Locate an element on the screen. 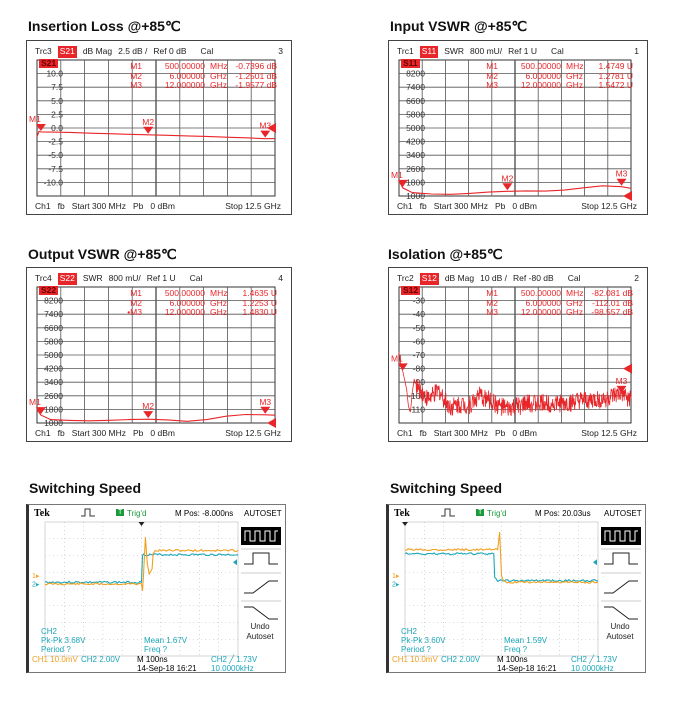 This screenshot has height=706, width=676. stop-freq: Stop 12.5 GHz is located at coordinates (253, 206).